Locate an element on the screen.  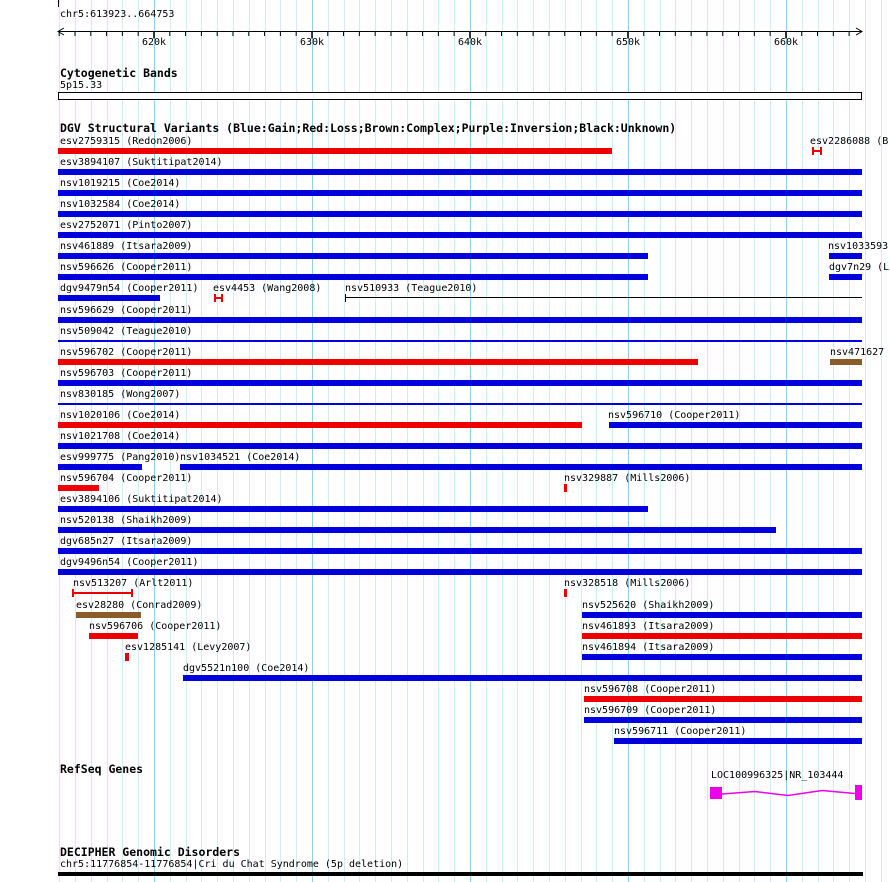
variant-label: nsv596626 (Cooper2011) is located at coordinates (126, 268).